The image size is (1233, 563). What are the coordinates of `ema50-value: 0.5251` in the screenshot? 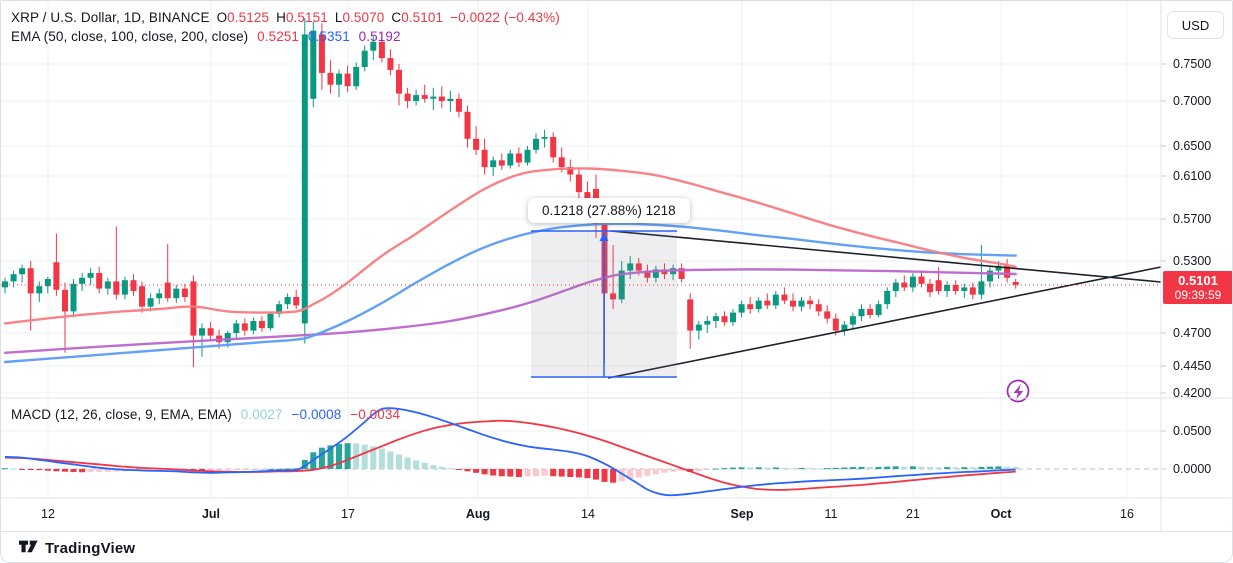 It's located at (278, 36).